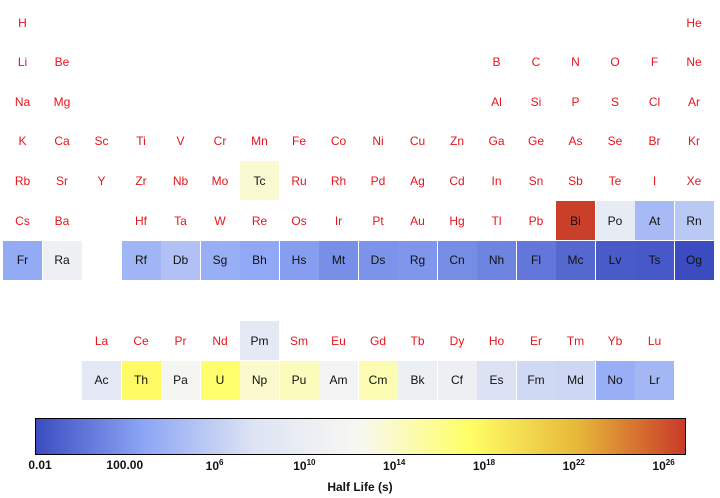  What do you see at coordinates (259, 181) in the screenshot?
I see `element-cell-tc: Tc` at bounding box center [259, 181].